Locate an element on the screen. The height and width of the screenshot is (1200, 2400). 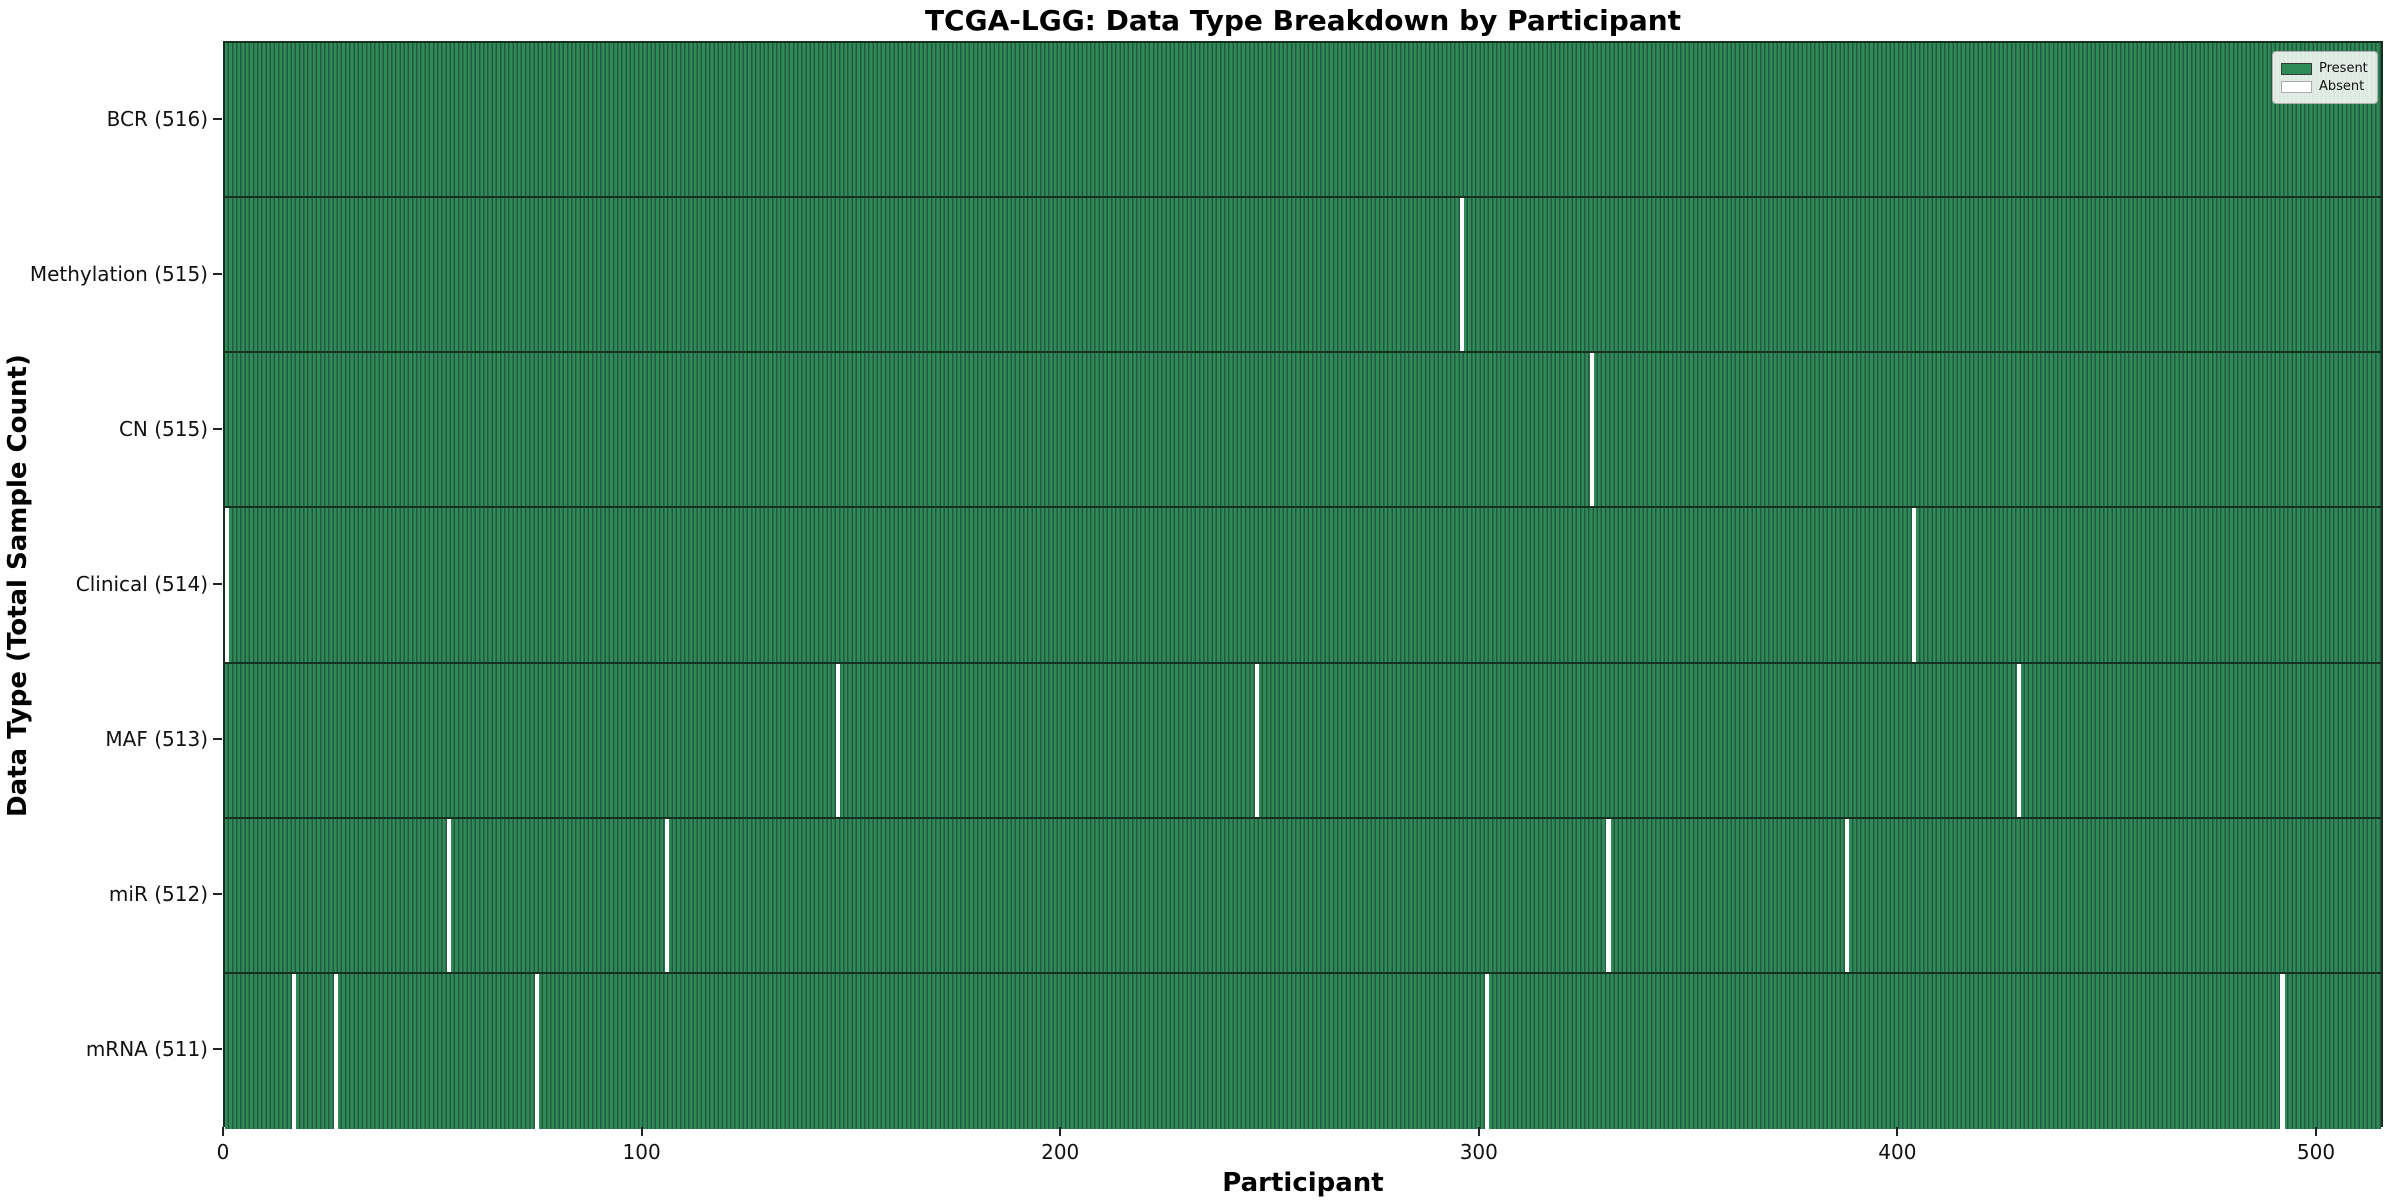
y-tick-label-Clinical: Clinical (514) is located at coordinates (141, 584).